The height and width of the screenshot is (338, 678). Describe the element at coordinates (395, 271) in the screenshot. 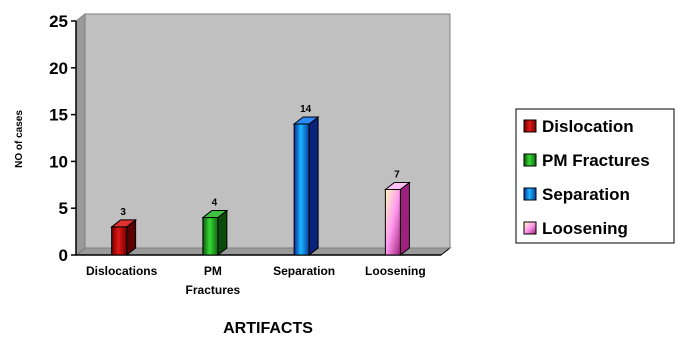

I see `x-tick-label: Loosening` at that location.